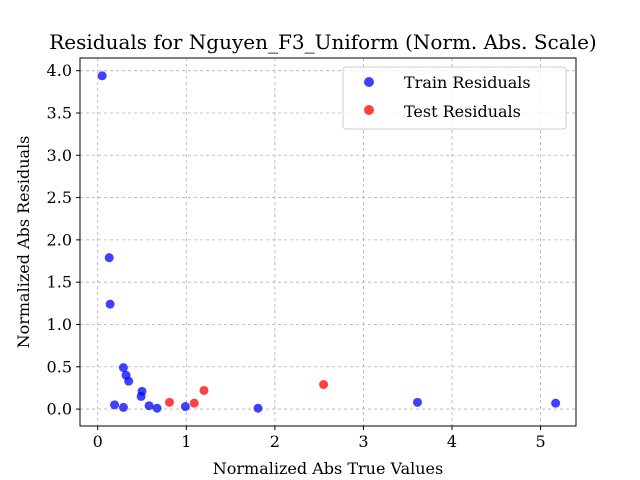 This screenshot has height=480, width=640. What do you see at coordinates (462, 111) in the screenshot?
I see `legend-label-test: Test Residuals` at bounding box center [462, 111].